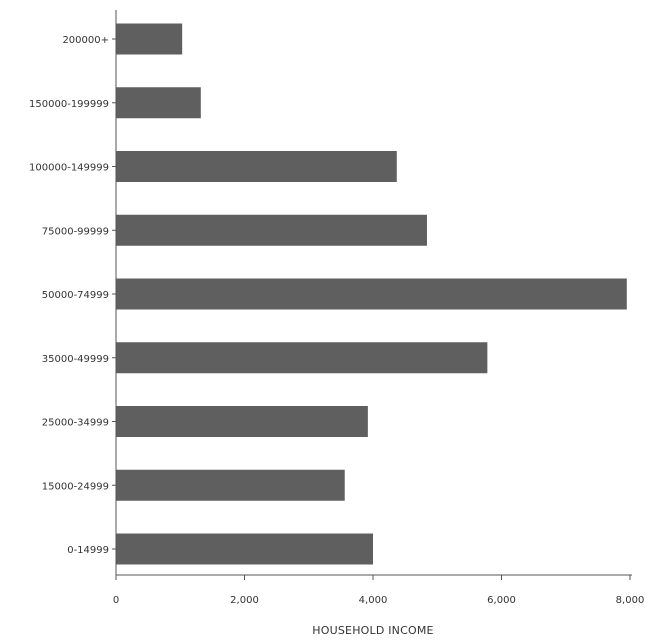 The width and height of the screenshot is (645, 642). I want to click on category-label: 200000+, so click(85, 40).